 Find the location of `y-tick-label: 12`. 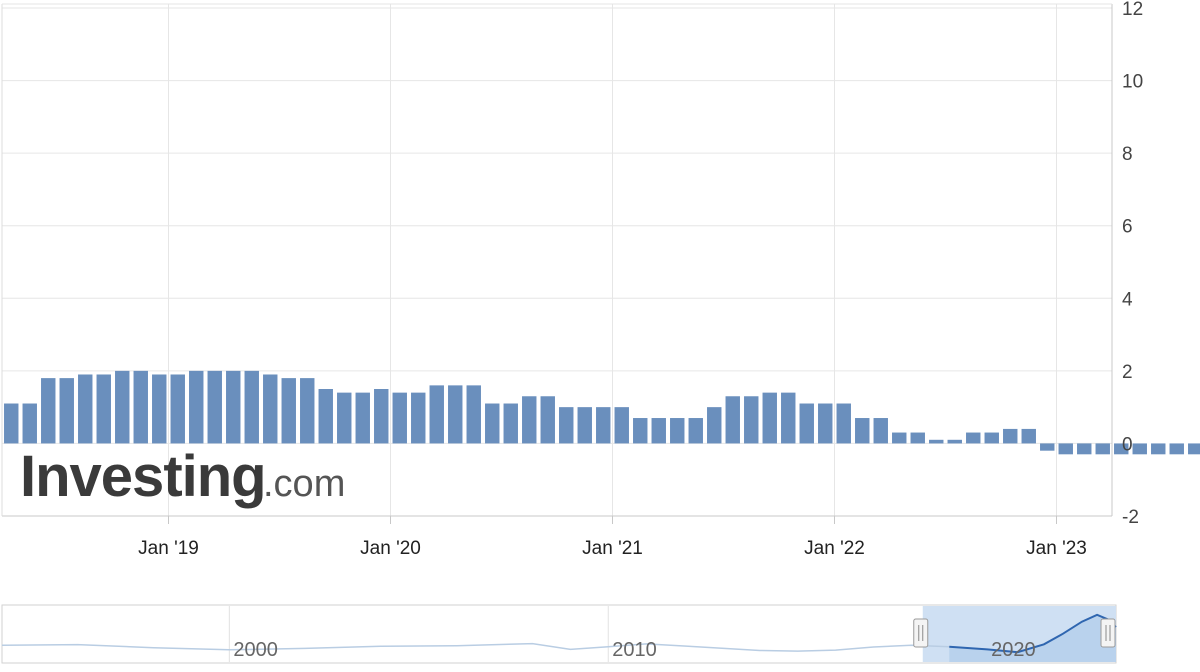

y-tick-label: 12 is located at coordinates (1132, 10).